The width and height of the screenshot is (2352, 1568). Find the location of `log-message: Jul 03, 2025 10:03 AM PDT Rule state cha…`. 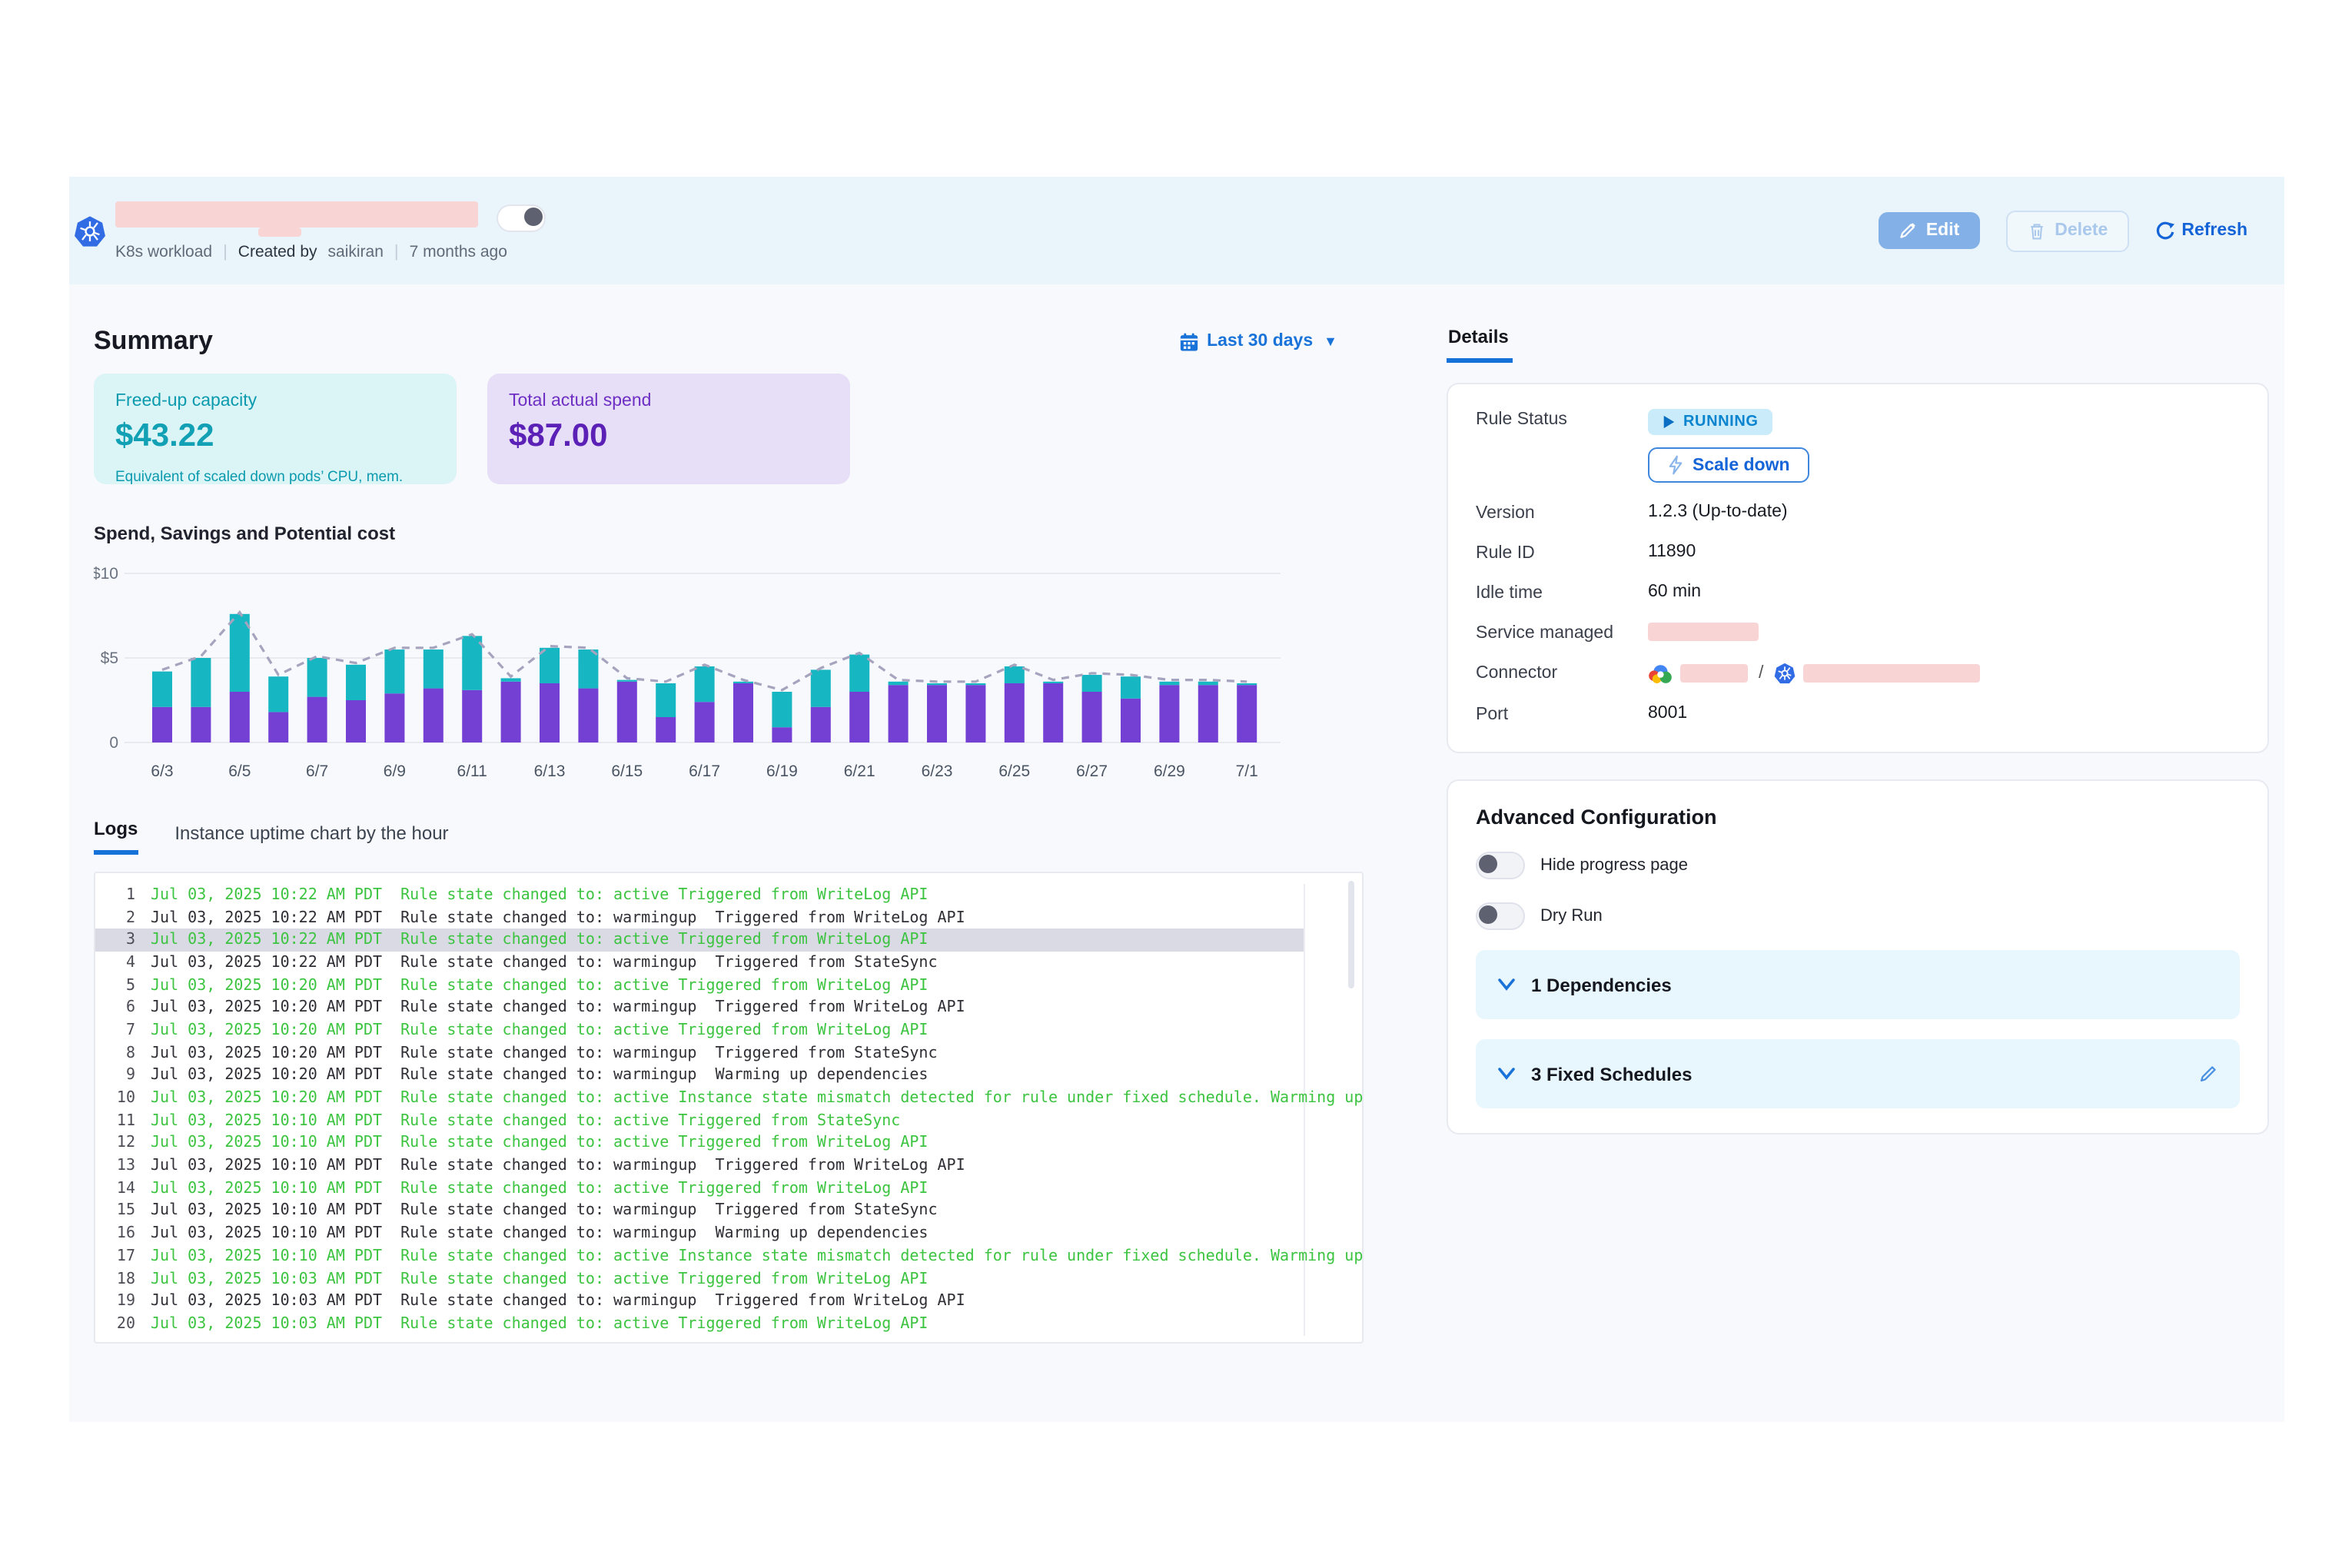

log-message: Jul 03, 2025 10:03 AM PDT Rule state cha… is located at coordinates (558, 1302).